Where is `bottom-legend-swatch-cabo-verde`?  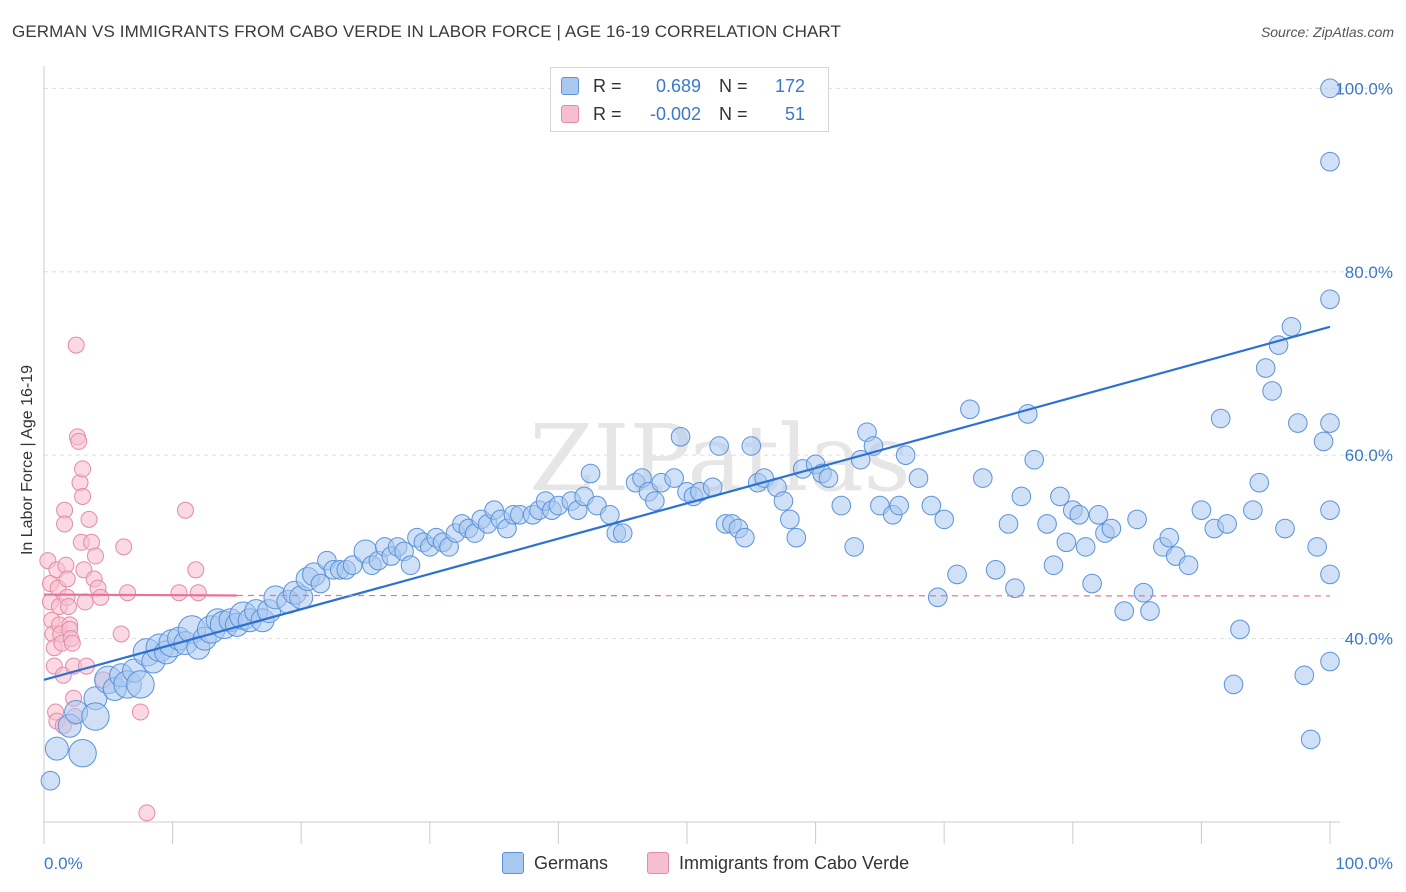 bottom-legend-swatch-cabo-verde is located at coordinates (658, 863).